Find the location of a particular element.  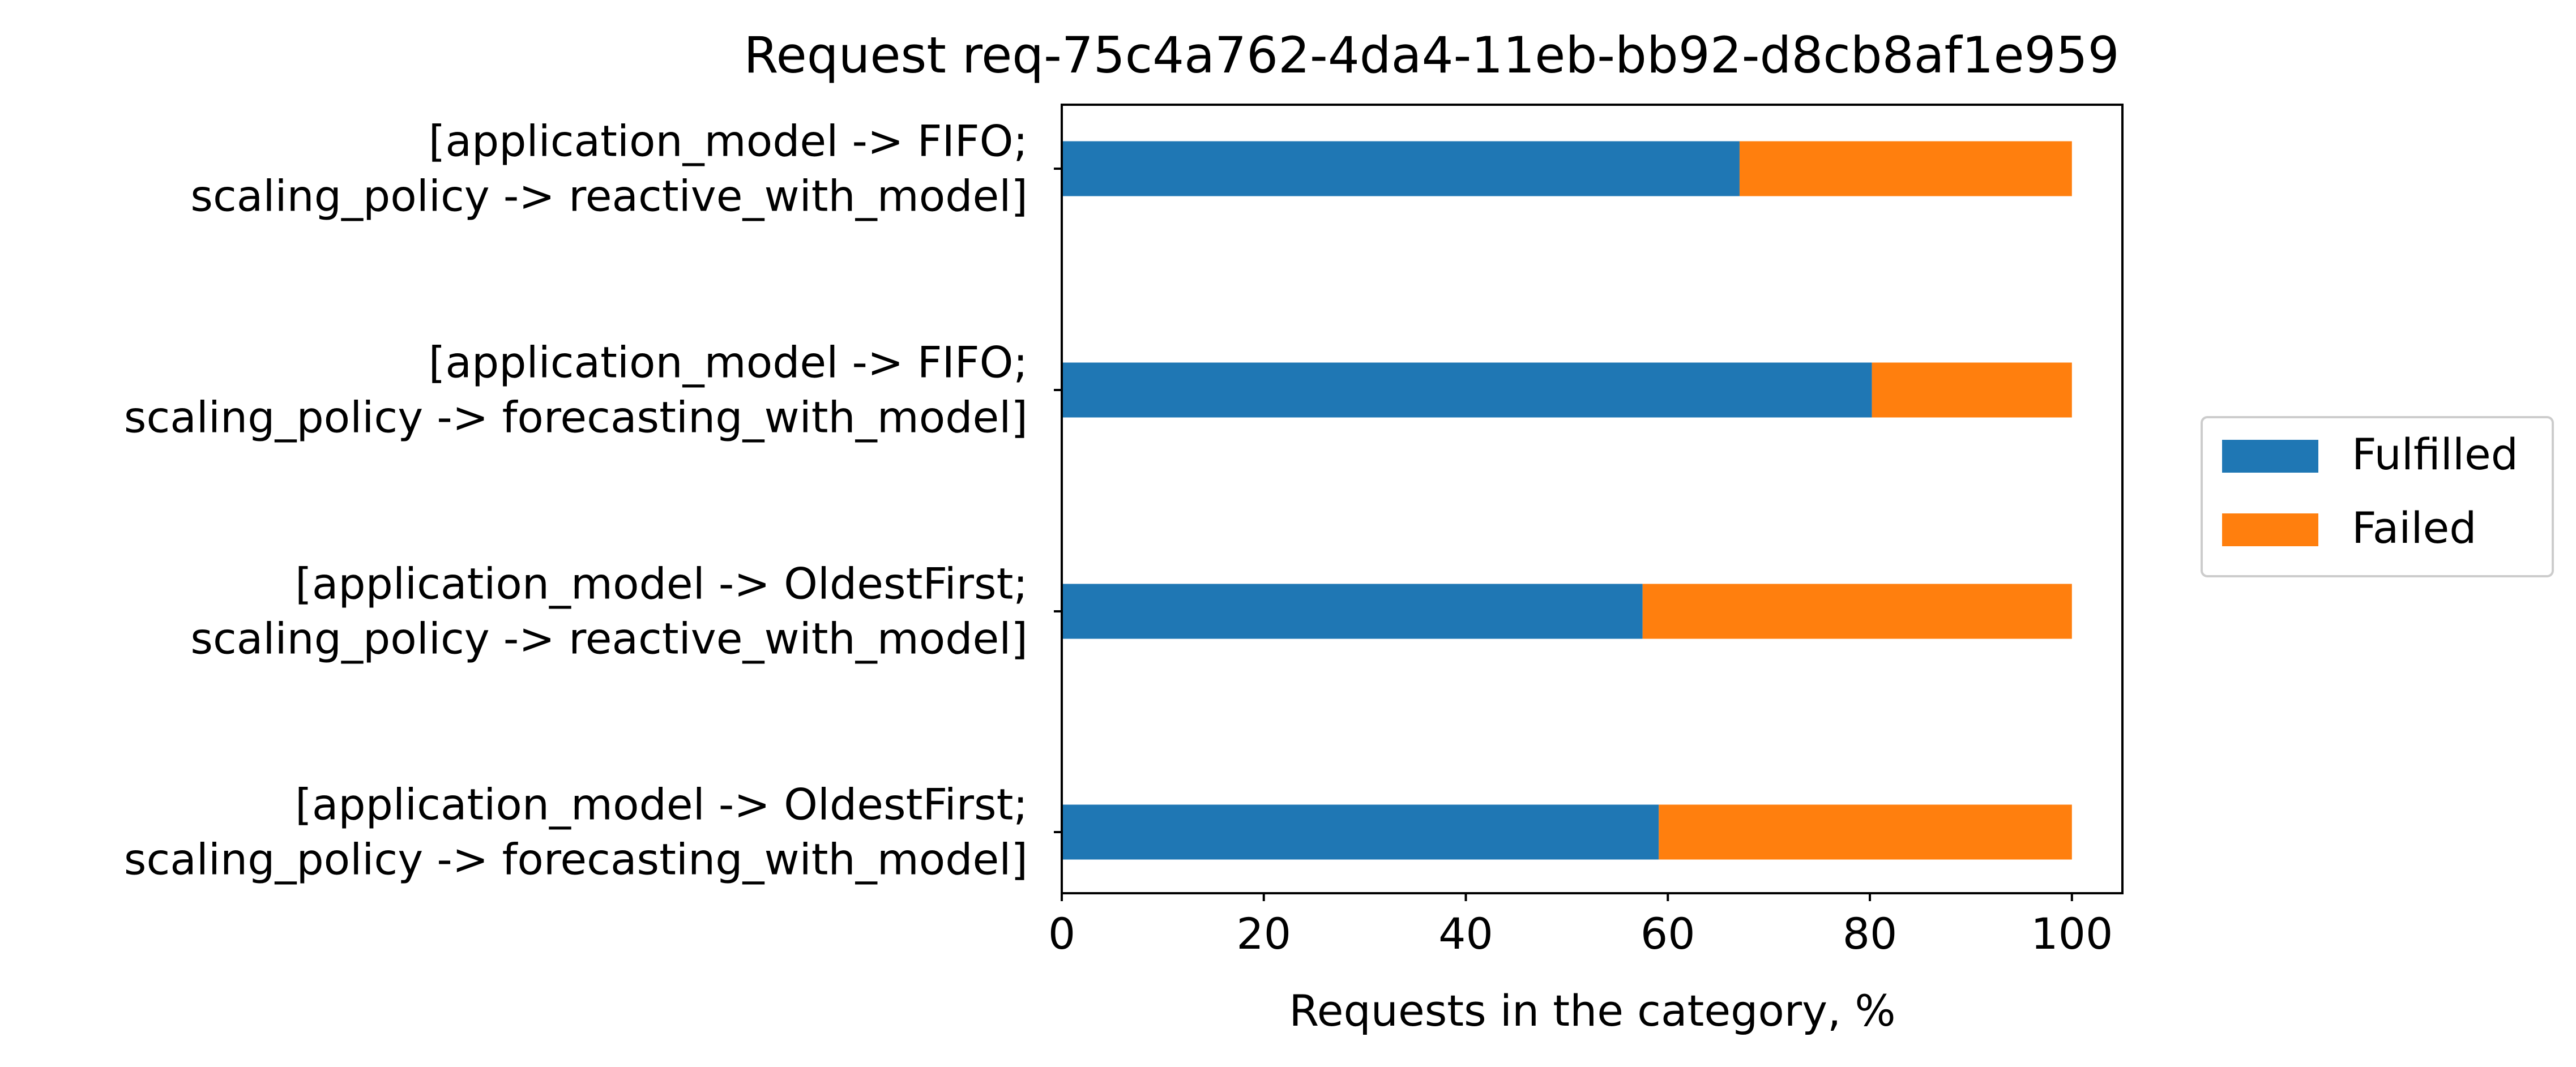

x-tick-label-80: 80 is located at coordinates (1871, 934).